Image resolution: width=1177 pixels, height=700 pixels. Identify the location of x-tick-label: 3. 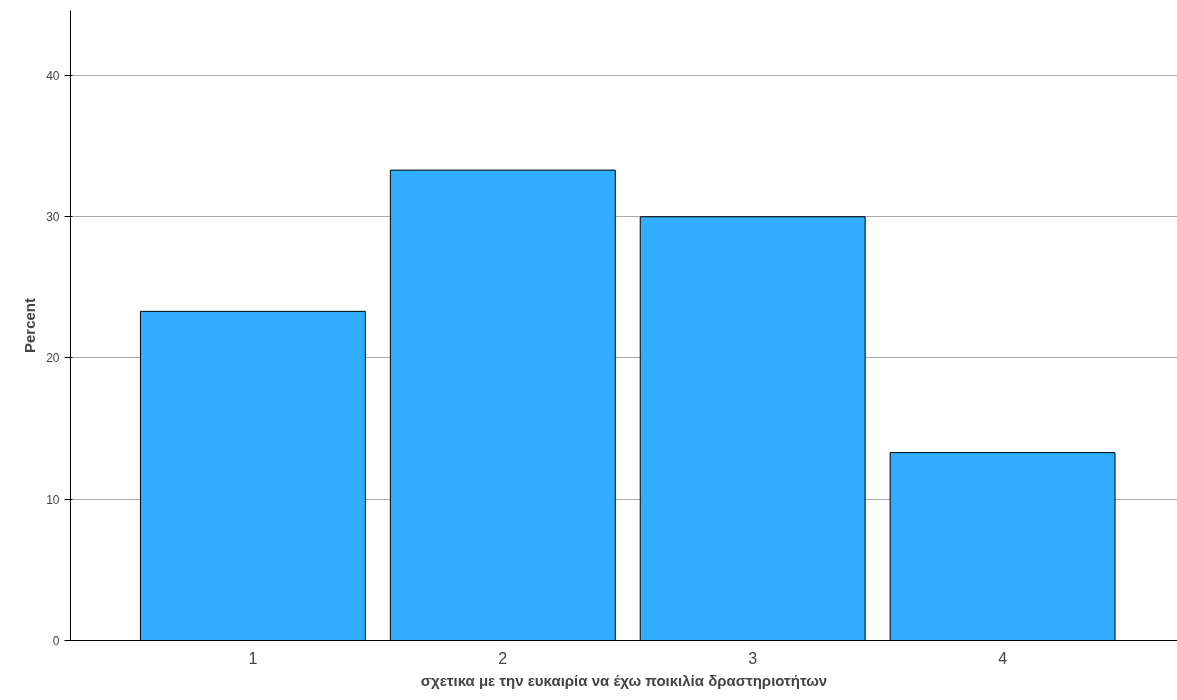
(753, 658).